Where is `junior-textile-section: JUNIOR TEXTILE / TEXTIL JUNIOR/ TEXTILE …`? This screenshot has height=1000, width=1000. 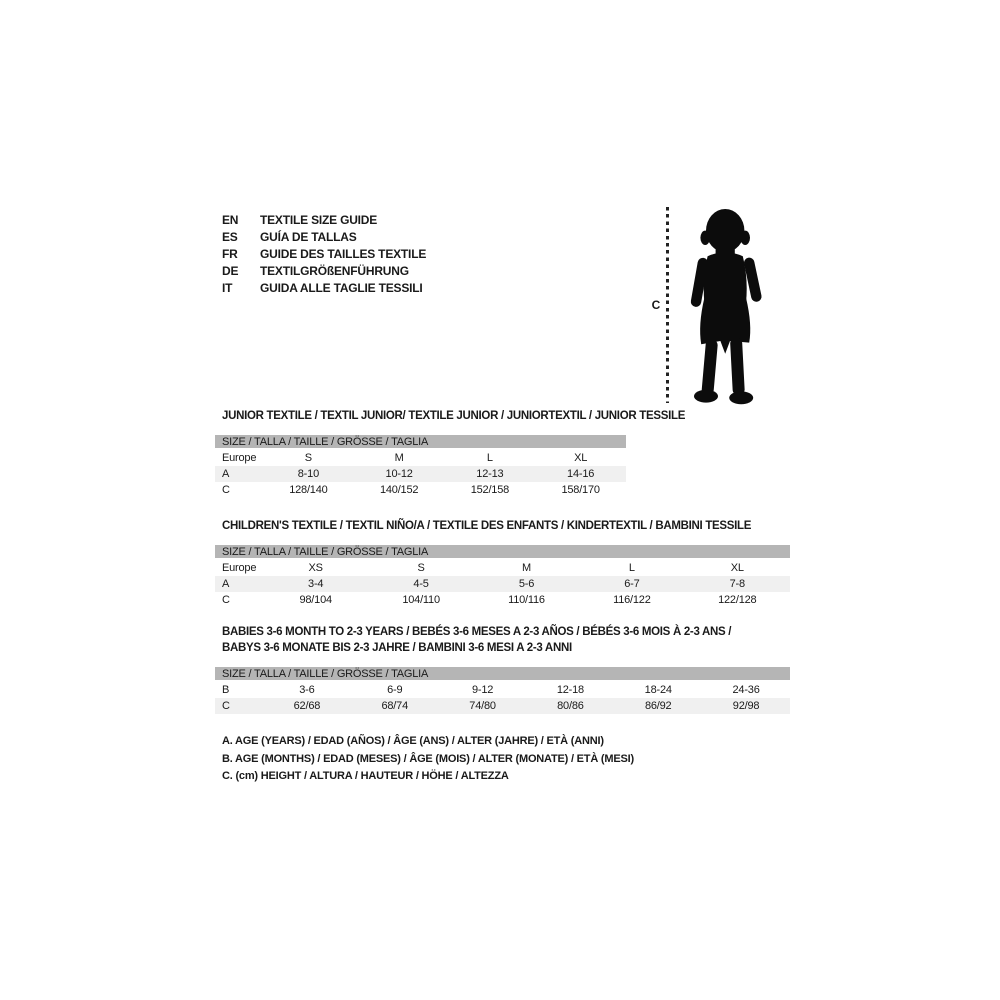 junior-textile-section: JUNIOR TEXTILE / TEXTIL JUNIOR/ TEXTILE … is located at coordinates (450, 453).